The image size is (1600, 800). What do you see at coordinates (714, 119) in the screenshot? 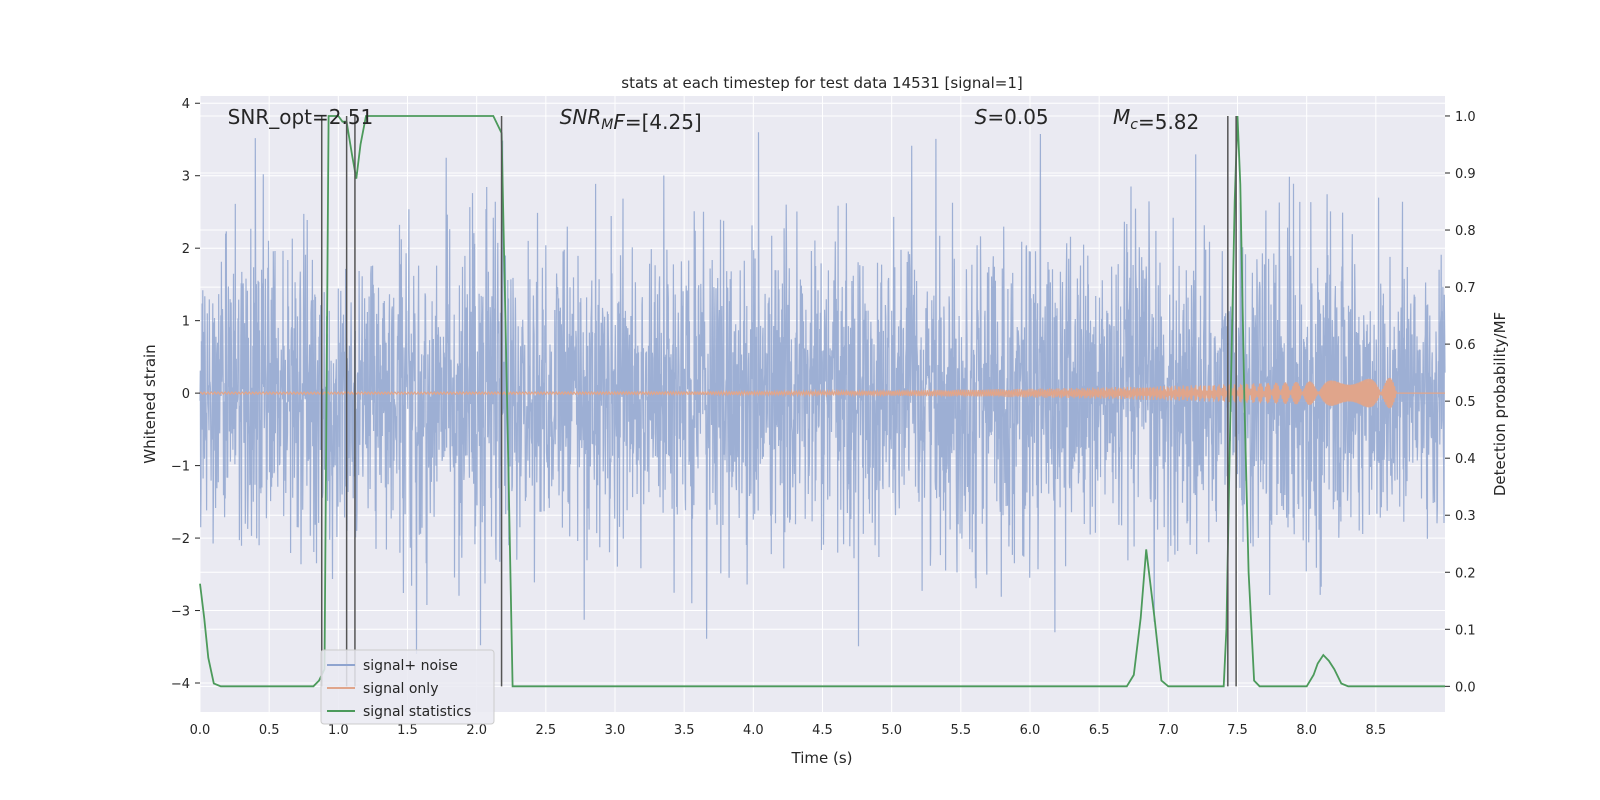
I see `annotations: SNR_opt=2.51 SNRMF=[4.25] S=0.05 Mc=5.82` at bounding box center [714, 119].